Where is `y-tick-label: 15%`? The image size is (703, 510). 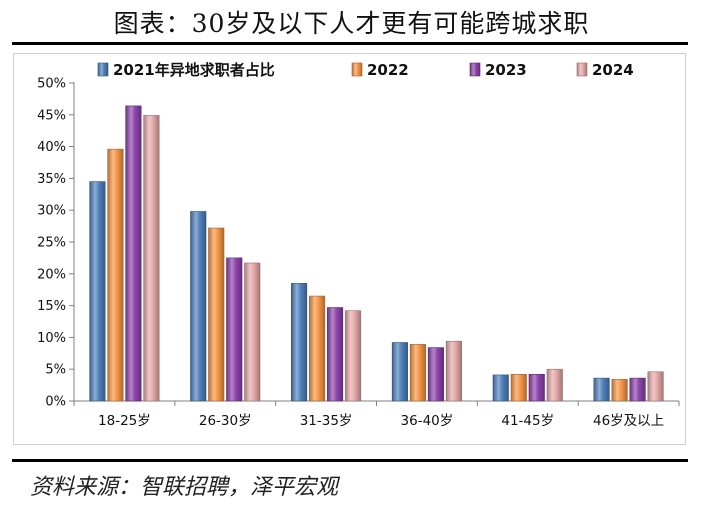
y-tick-label: 15% is located at coordinates (51, 306).